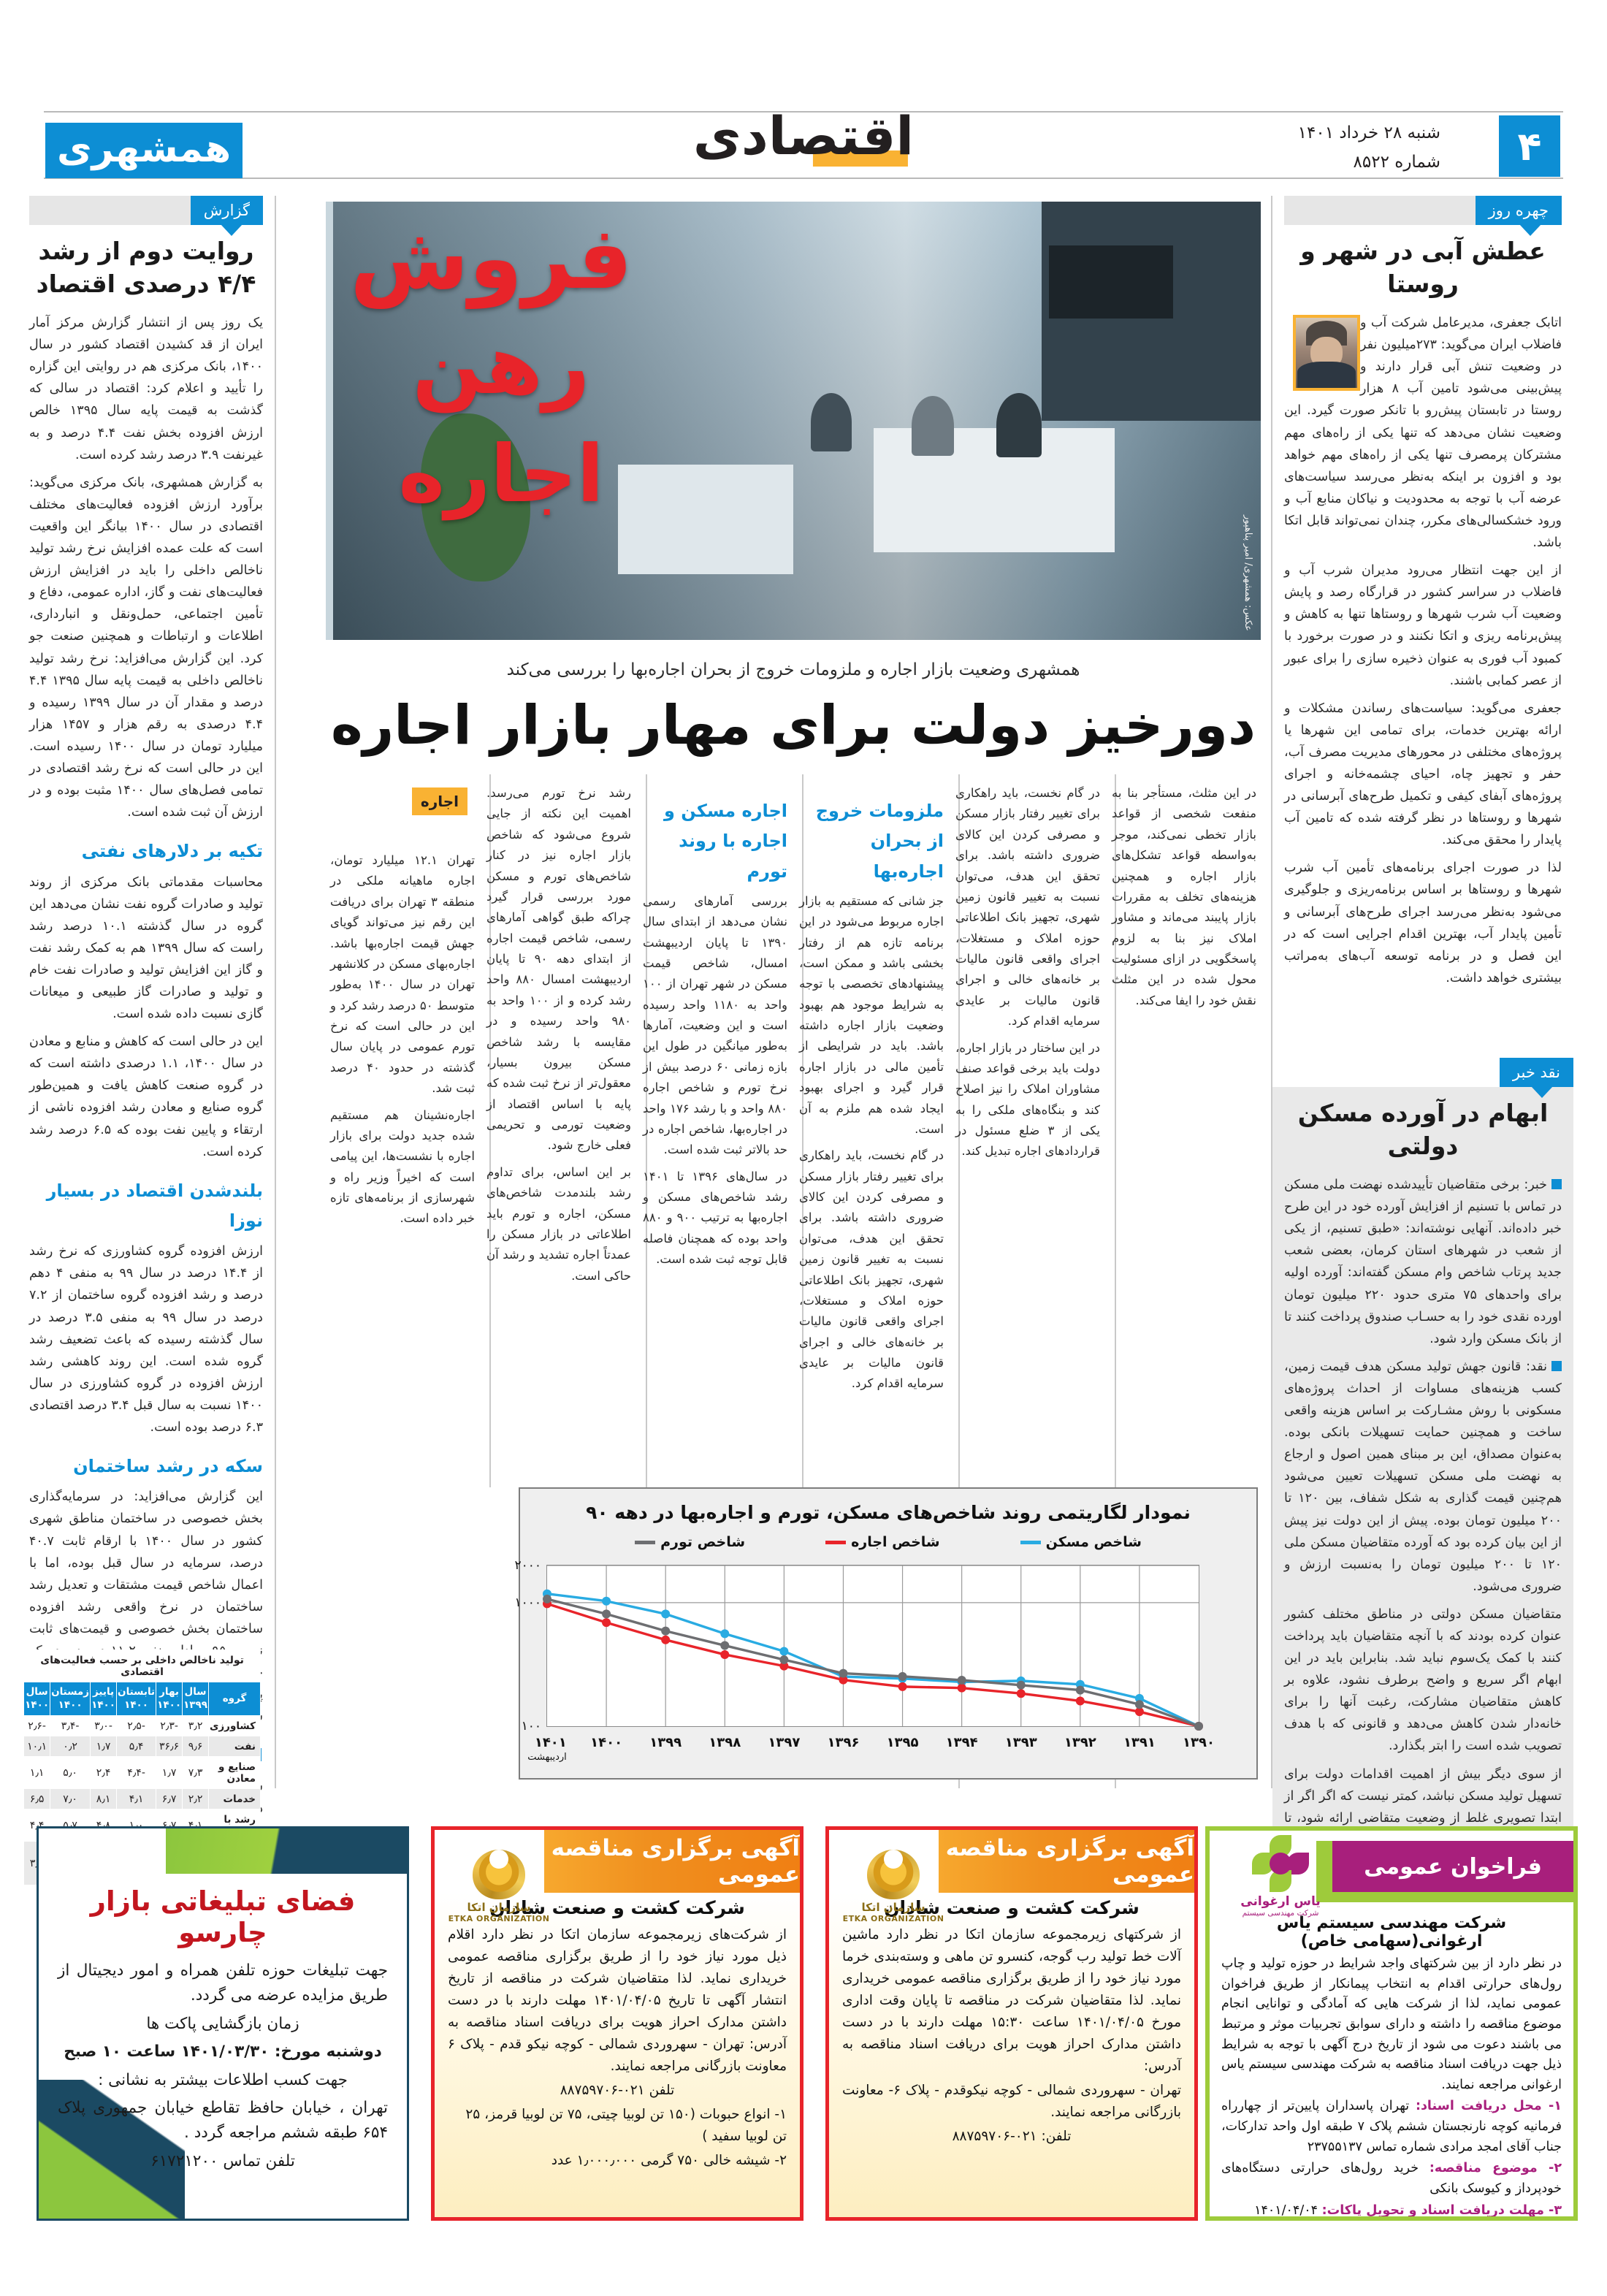  Describe the element at coordinates (70, 1799) in the screenshot. I see `table-cell: ۷٫۰` at that location.